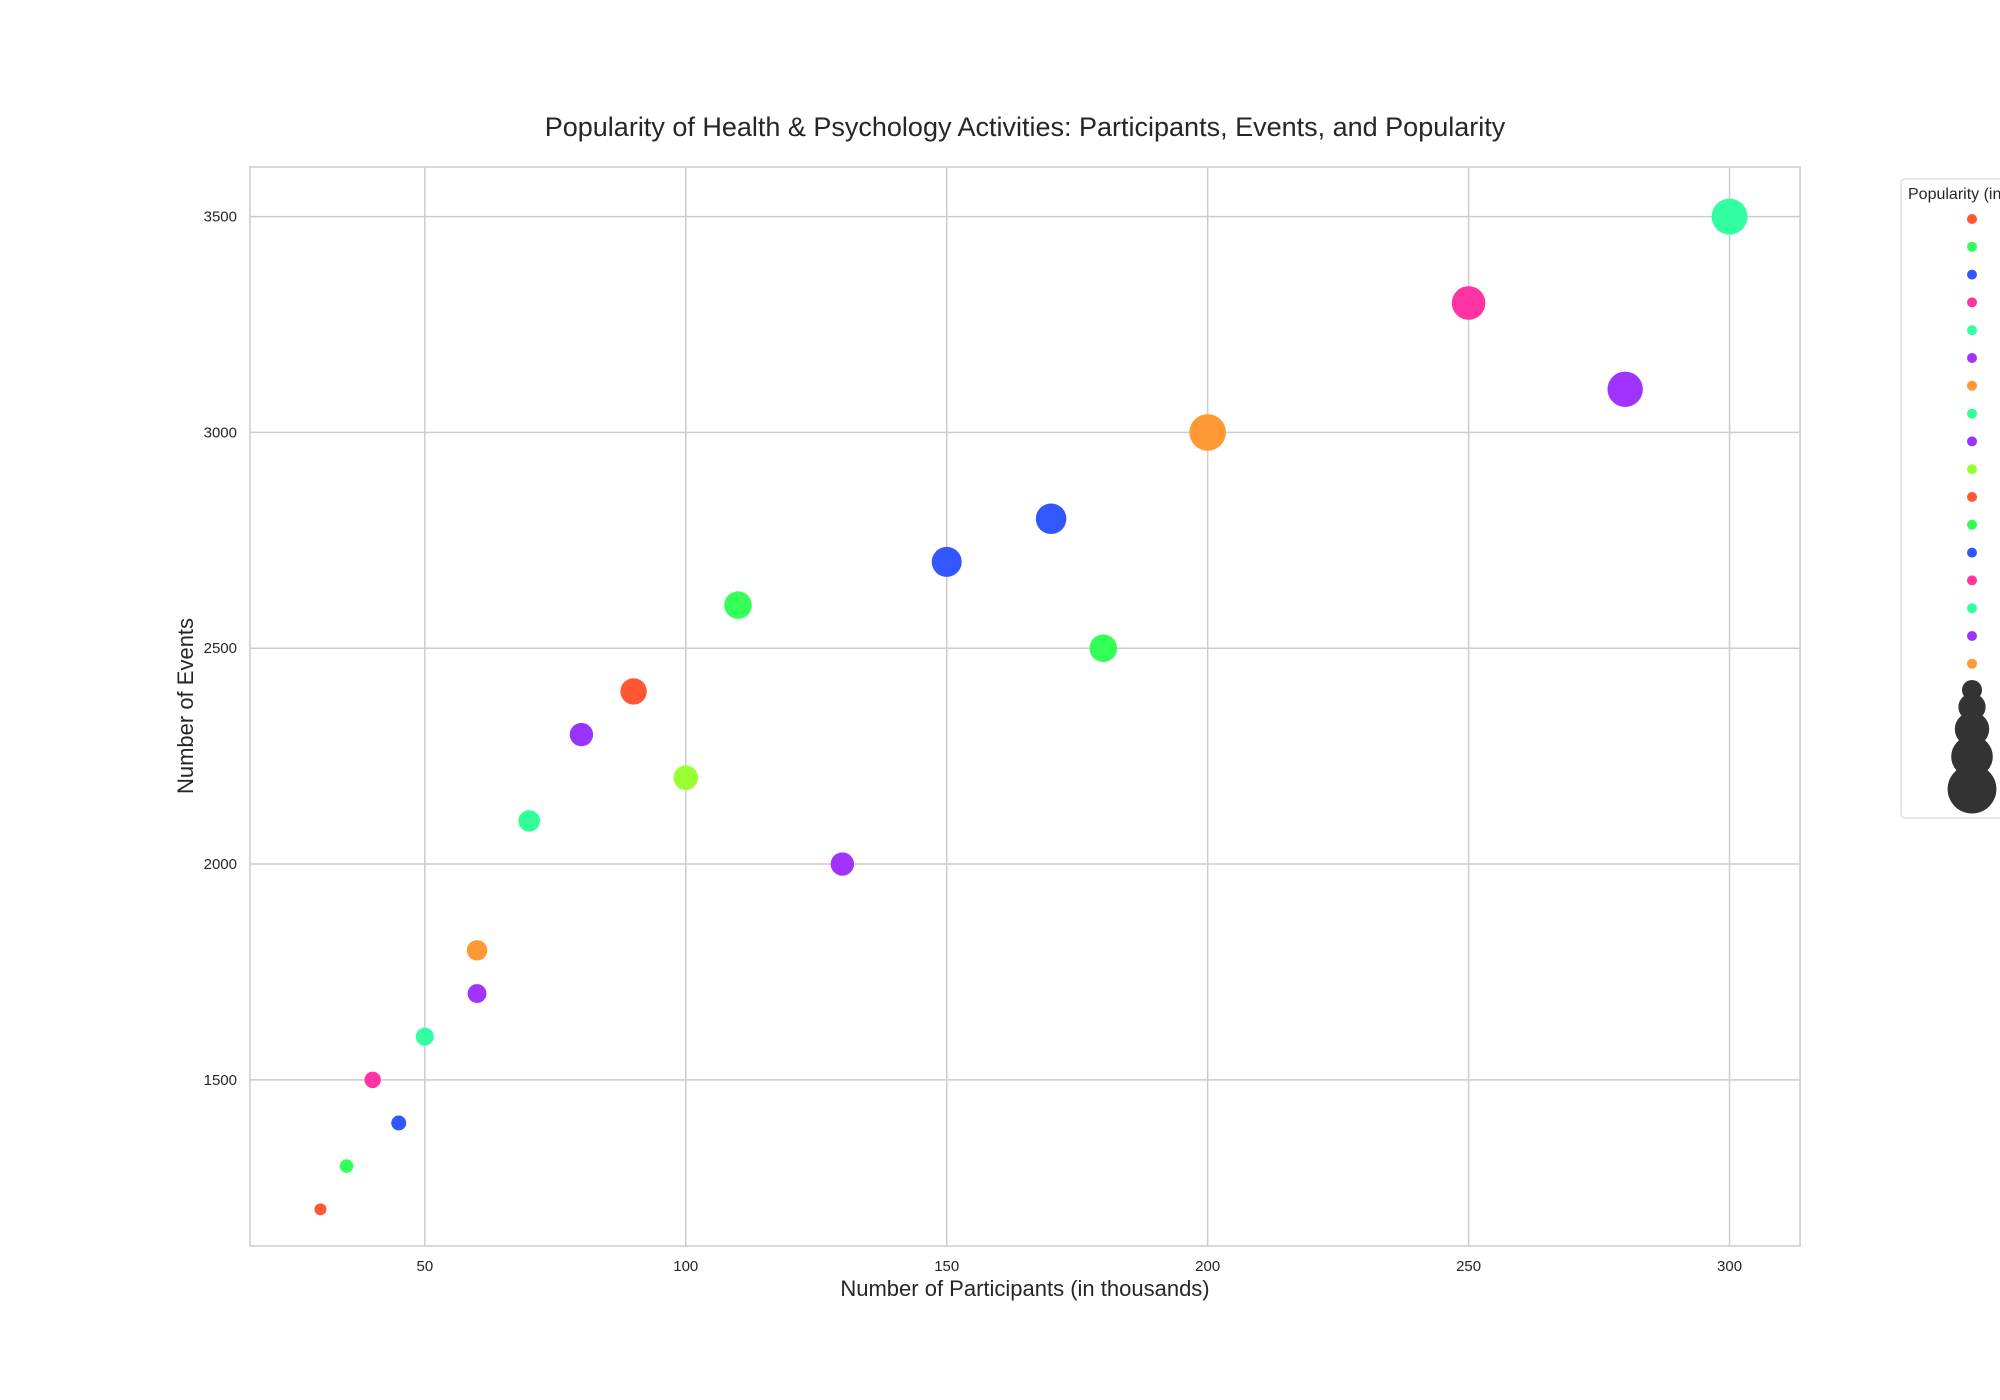 This screenshot has width=2000, height=1400. Describe the element at coordinates (1024, 1288) in the screenshot. I see `x-axis-label: Number of Participants (in thousands)` at that location.